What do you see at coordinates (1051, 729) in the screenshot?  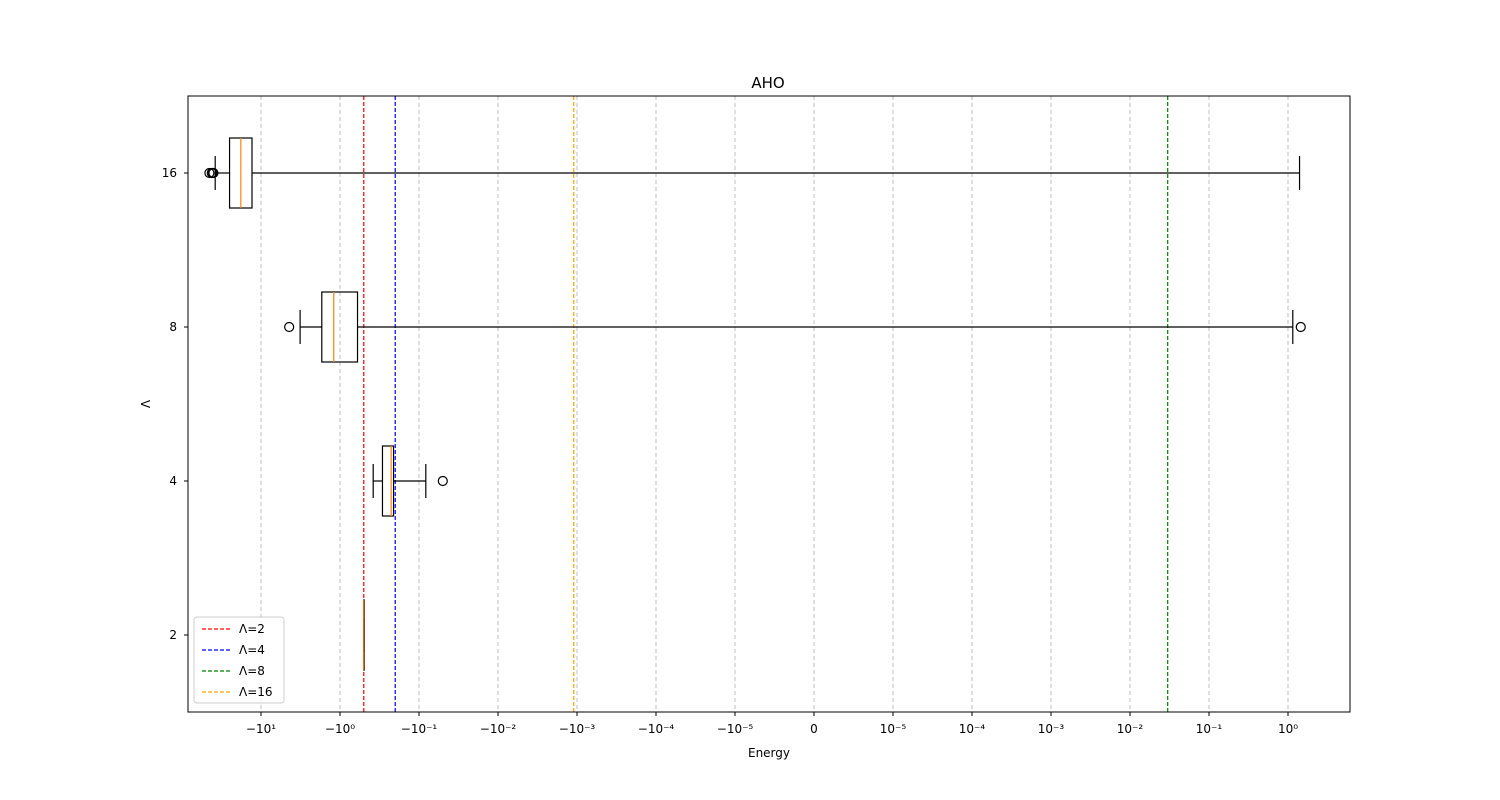 I see `x-tick-label: 10⁻³` at bounding box center [1051, 729].